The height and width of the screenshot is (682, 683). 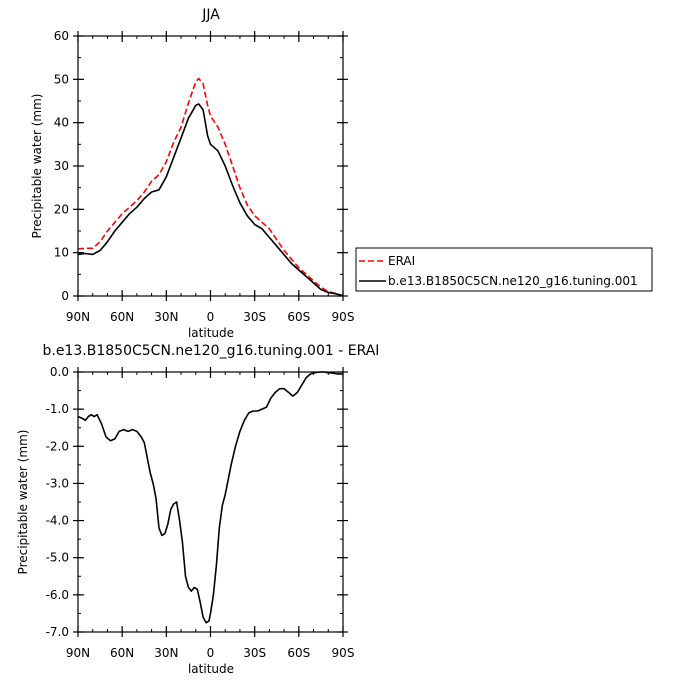 What do you see at coordinates (343, 317) in the screenshot?
I see `top-x-tick-label: 90S` at bounding box center [343, 317].